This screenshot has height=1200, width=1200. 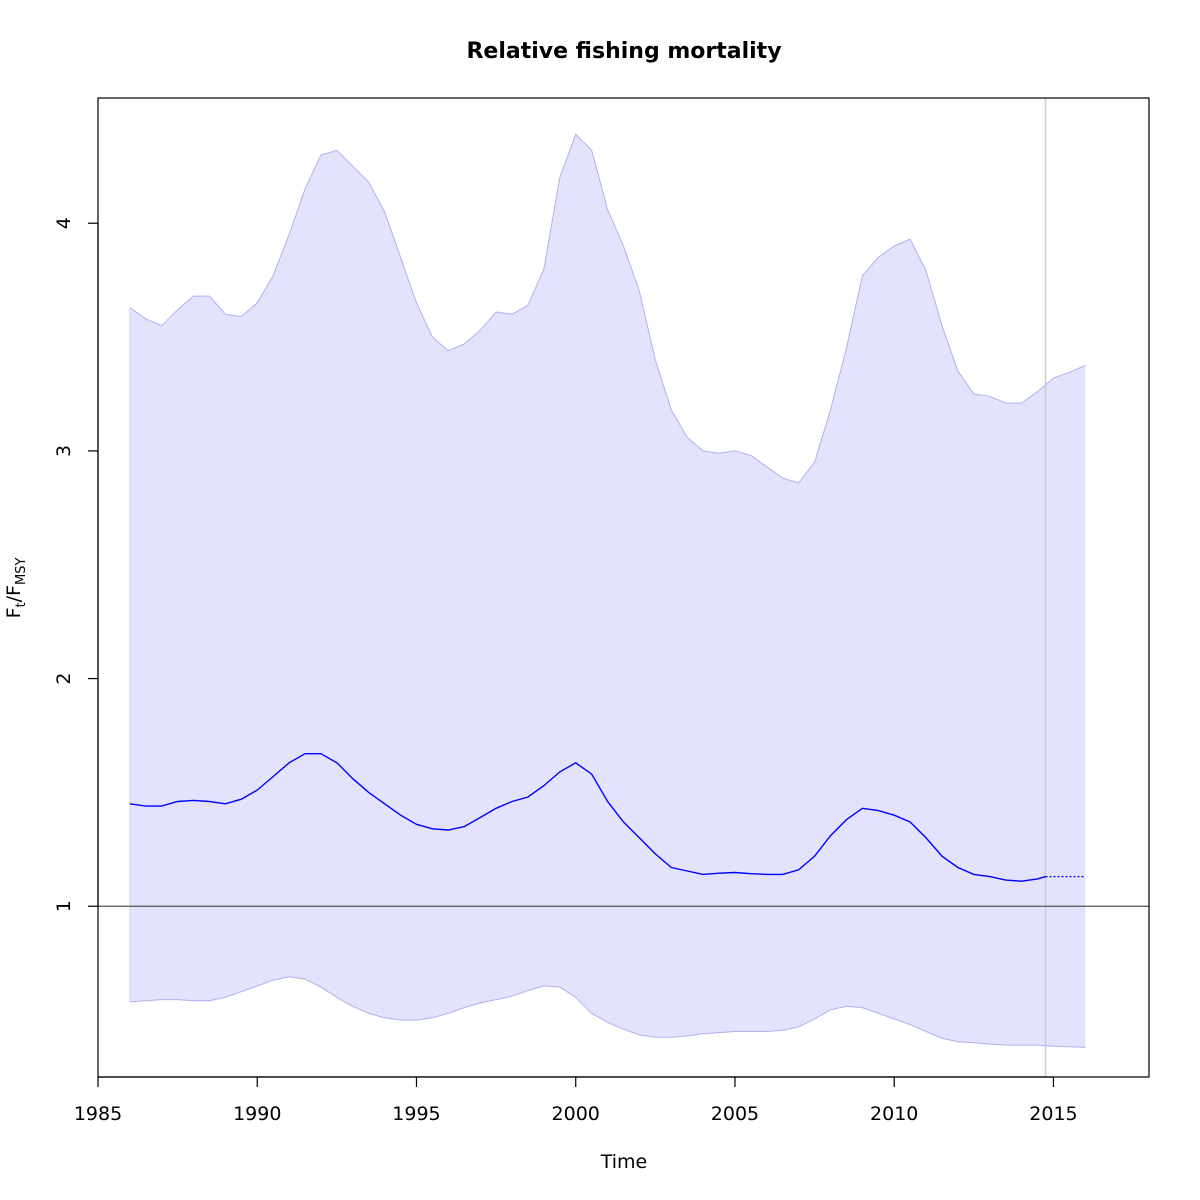 What do you see at coordinates (894, 1114) in the screenshot?
I see `x-tick-label: 2010` at bounding box center [894, 1114].